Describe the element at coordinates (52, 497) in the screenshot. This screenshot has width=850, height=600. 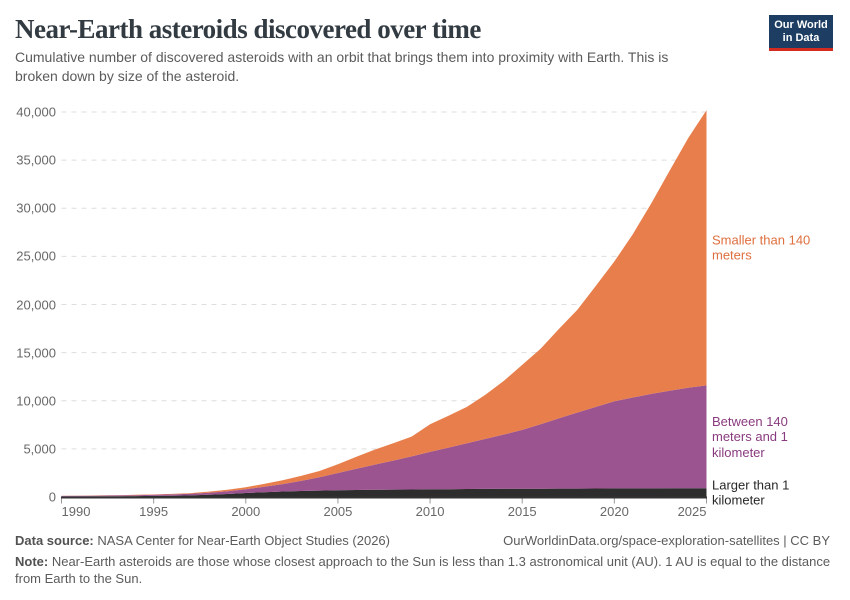
I see `y-tick-label: 0` at that location.